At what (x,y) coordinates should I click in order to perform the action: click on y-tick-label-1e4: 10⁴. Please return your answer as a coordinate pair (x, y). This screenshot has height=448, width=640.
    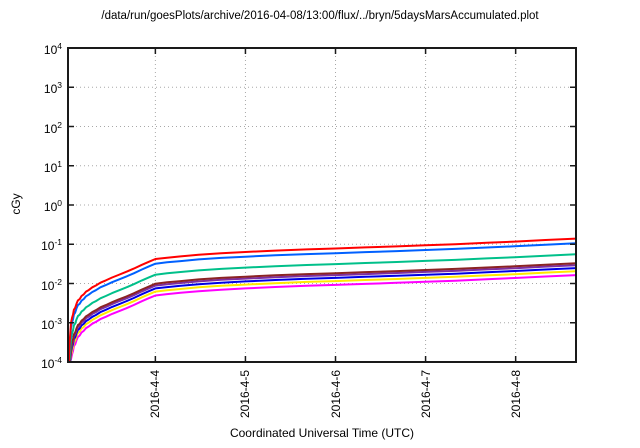
    Looking at the image, I should click on (52, 49).